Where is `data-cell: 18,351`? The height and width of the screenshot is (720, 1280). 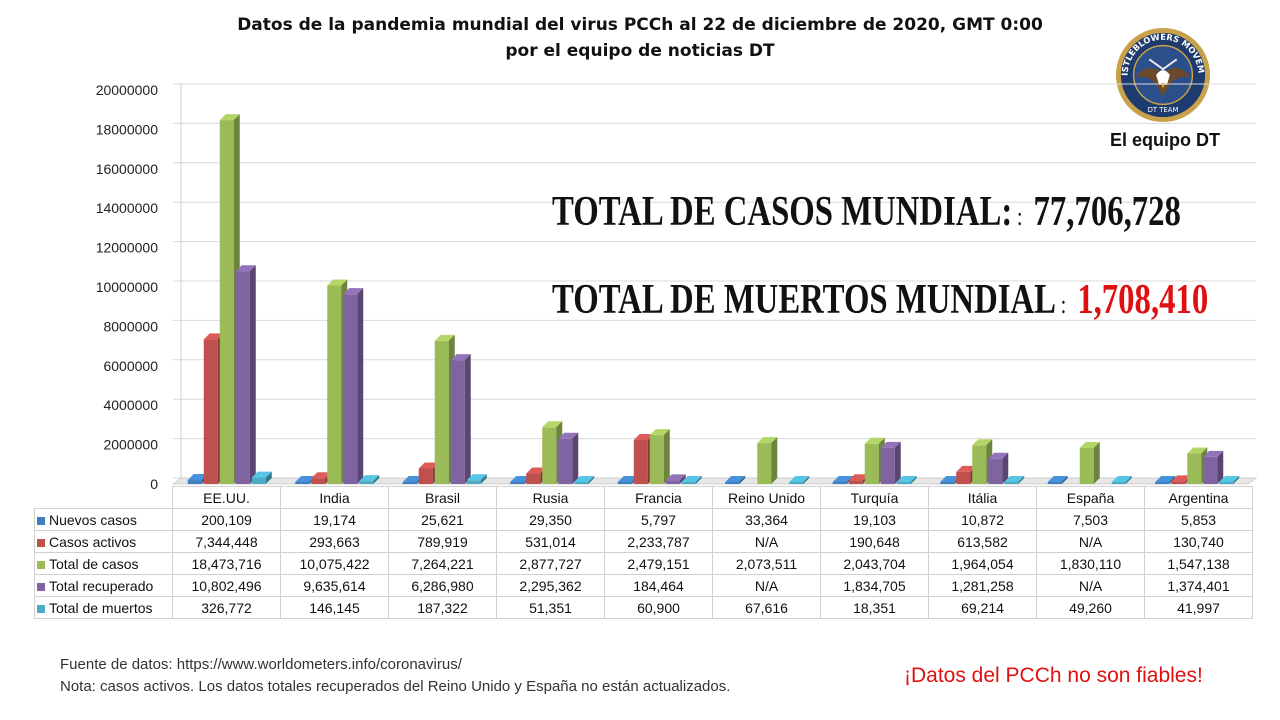 data-cell: 18,351 is located at coordinates (874, 607).